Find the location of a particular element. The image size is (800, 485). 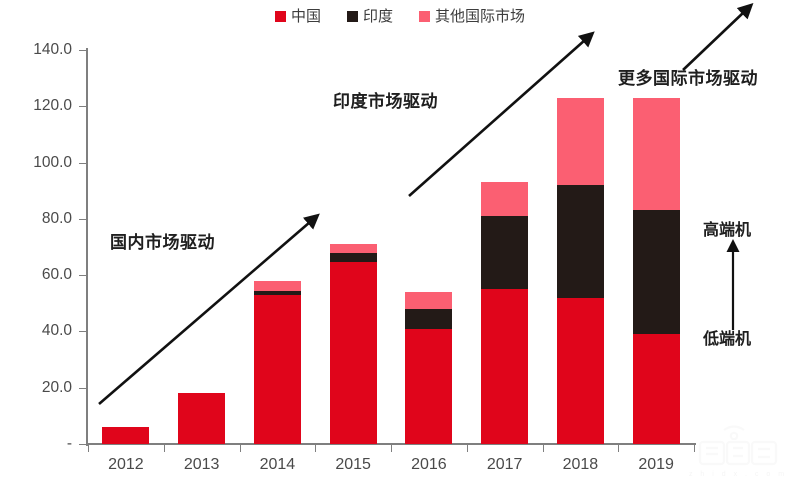

y-axis-line is located at coordinates (87, 247).